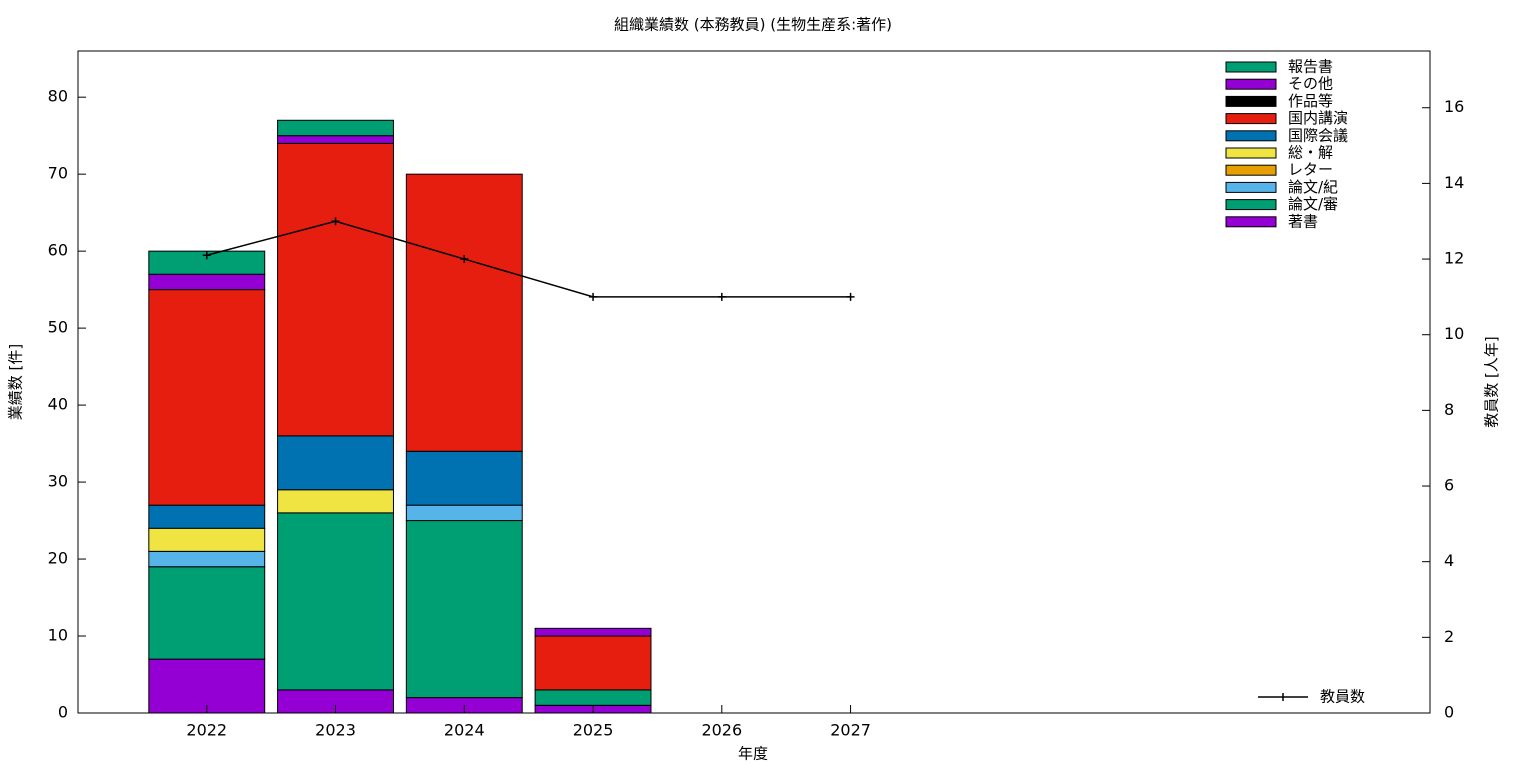  I want to click on legend-label: 国際会議, so click(1318, 135).